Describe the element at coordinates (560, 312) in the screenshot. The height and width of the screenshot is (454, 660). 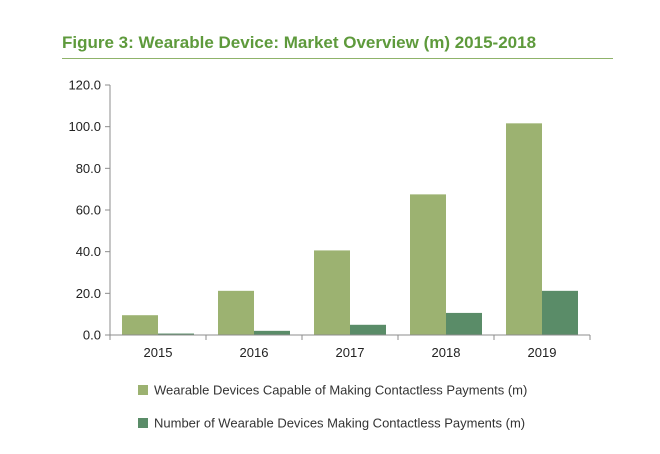
I see `bar-series-2-2019` at that location.